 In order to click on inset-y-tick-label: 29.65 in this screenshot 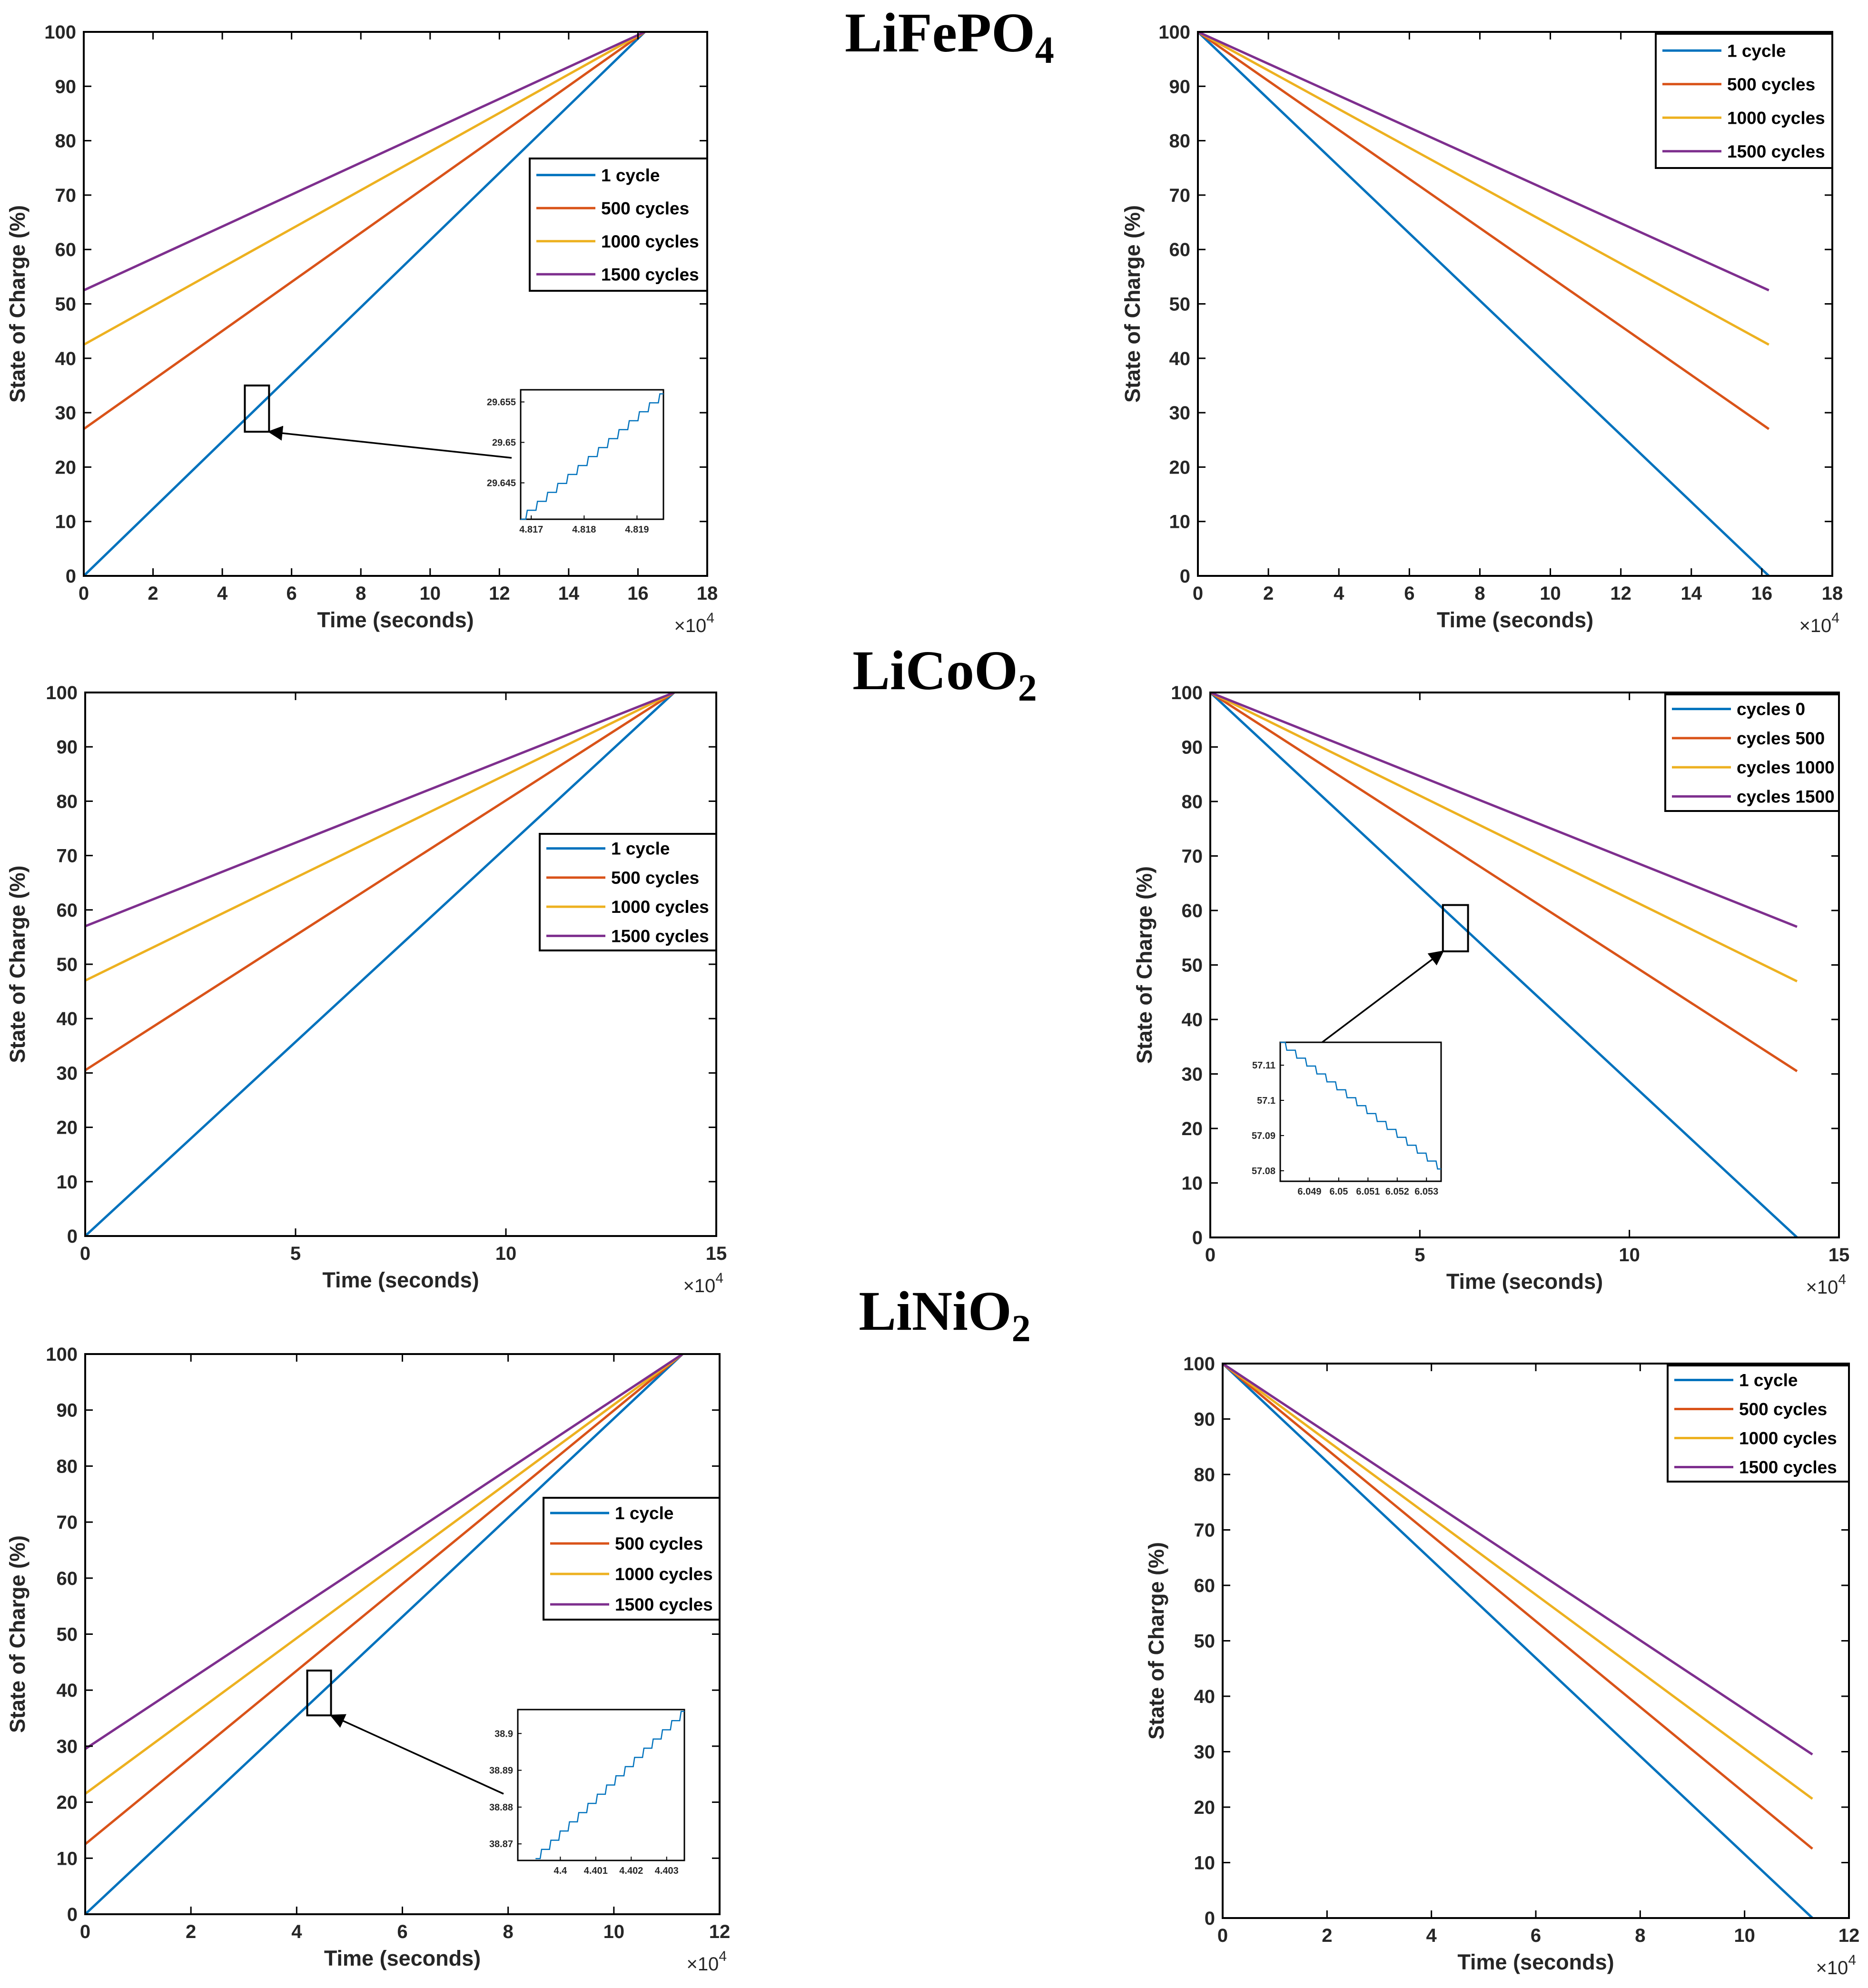, I will do `click(504, 443)`.